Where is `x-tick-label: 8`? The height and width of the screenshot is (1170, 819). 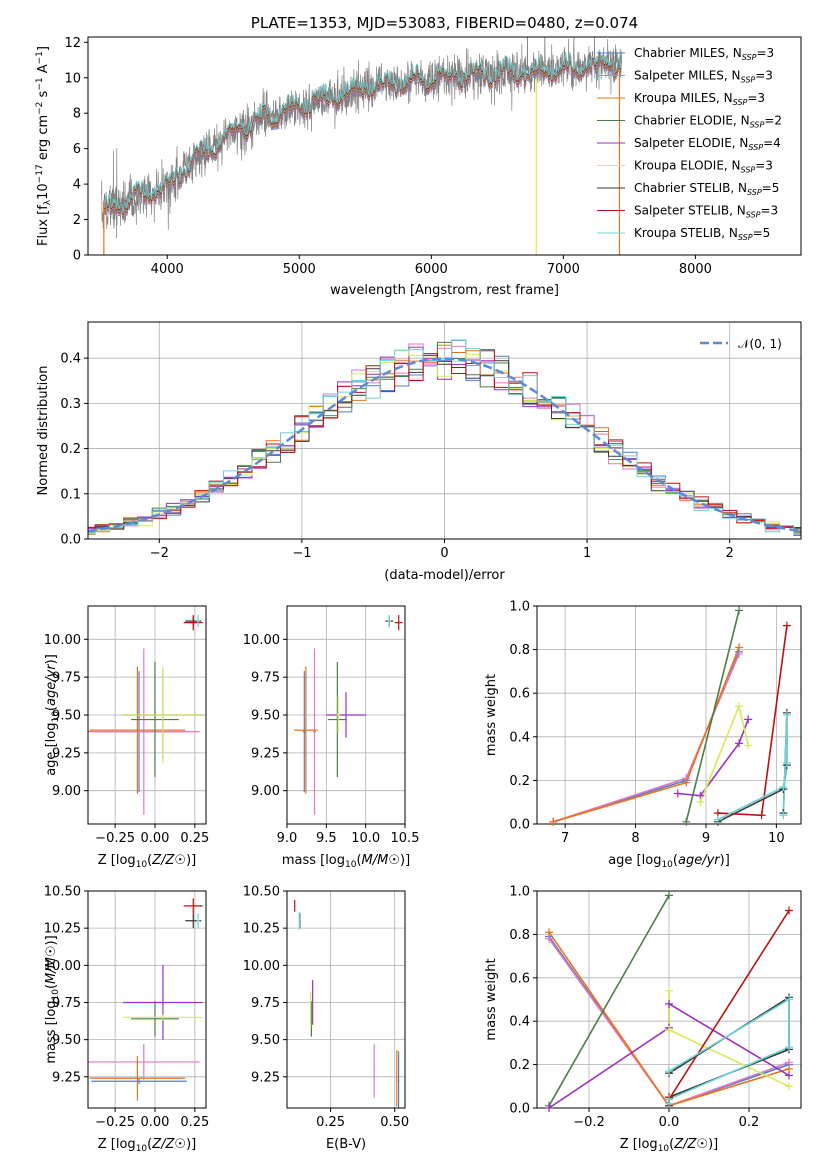
x-tick-label: 8 is located at coordinates (635, 838).